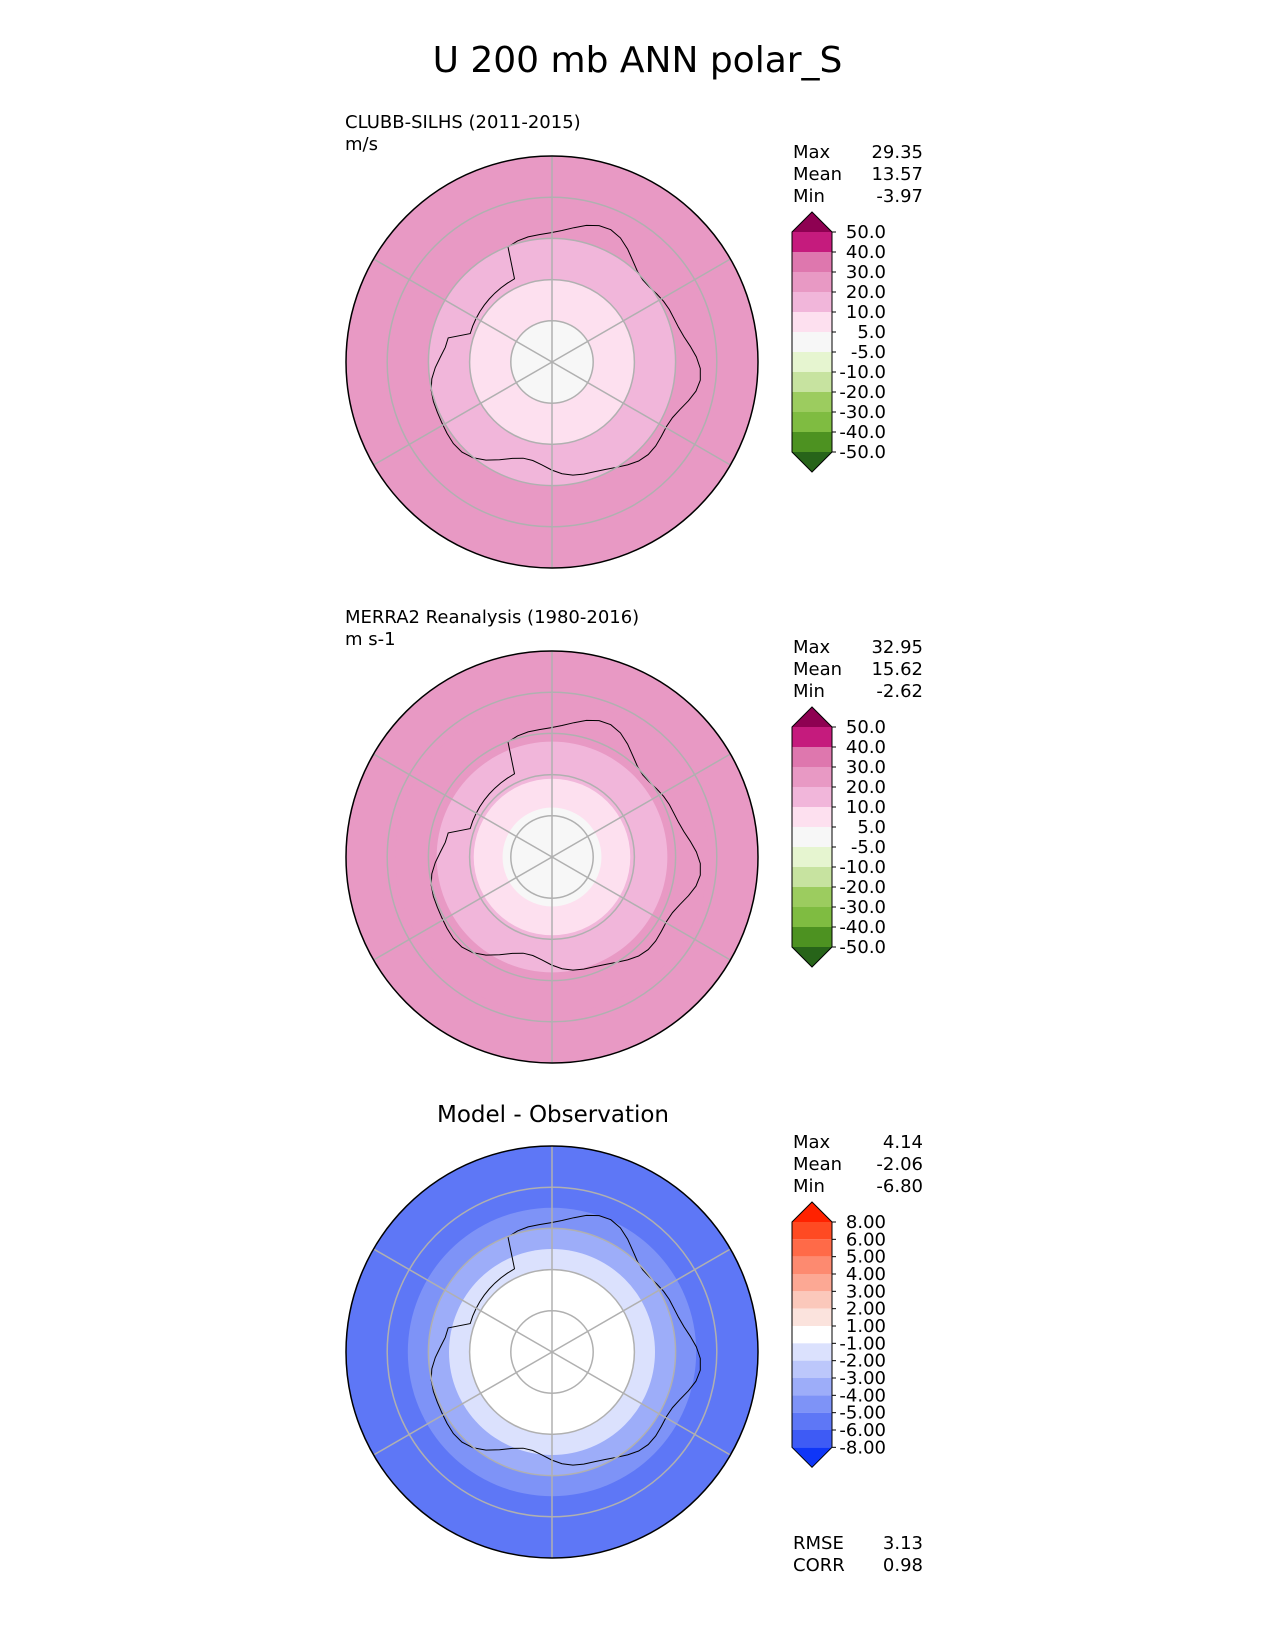  Describe the element at coordinates (899, 196) in the screenshot. I see `stat-min-value: -3.97` at that location.